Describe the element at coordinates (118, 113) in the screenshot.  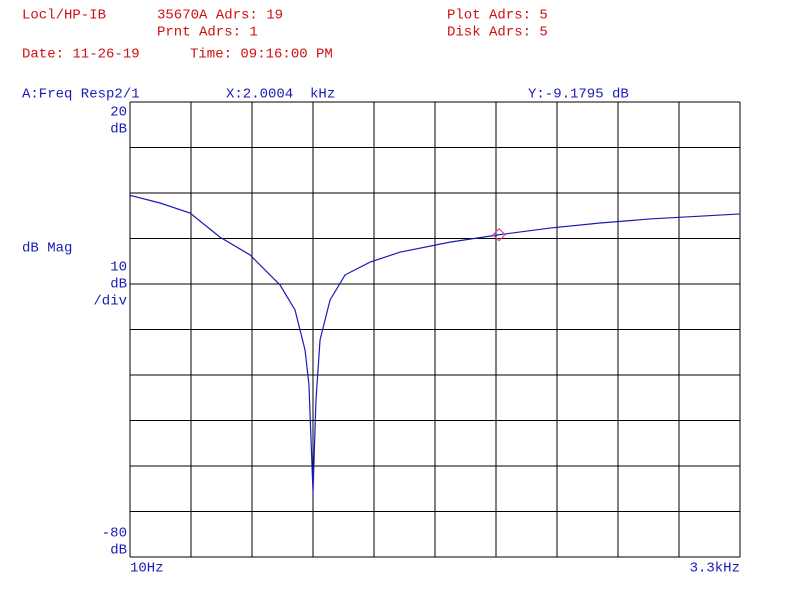
I see `y-tick-label: 20` at that location.